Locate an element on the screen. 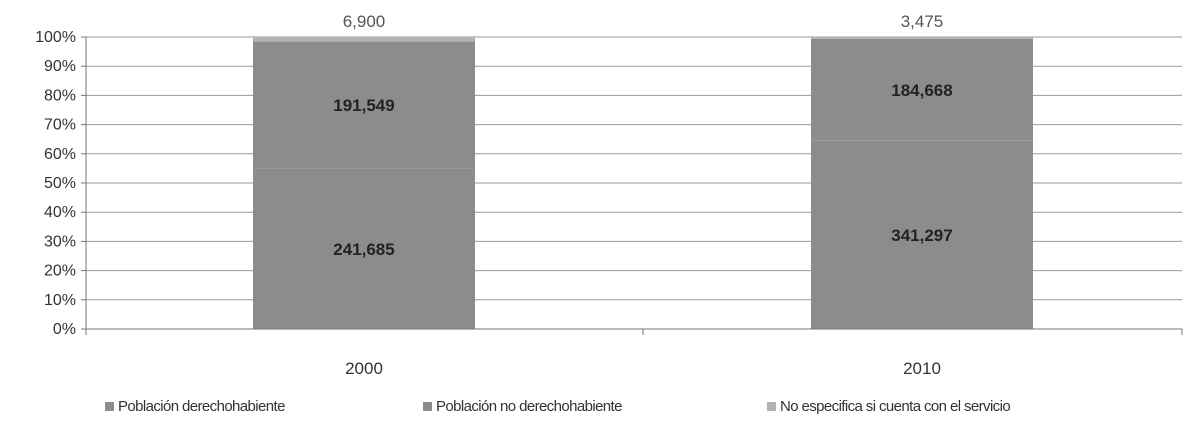 The width and height of the screenshot is (1184, 421). y-tick-label: 80% is located at coordinates (60, 95).